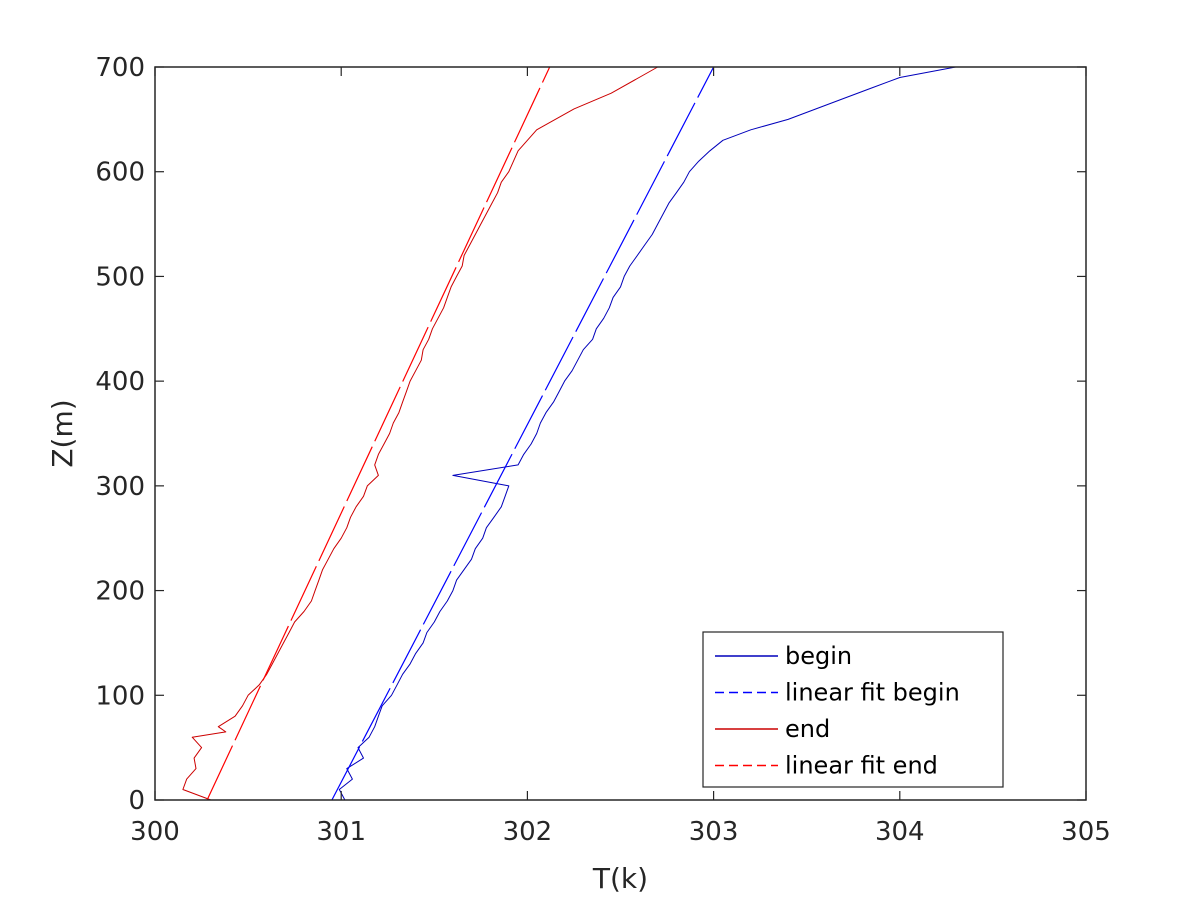  I want to click on y-tick-label: 0, so click(136, 801).